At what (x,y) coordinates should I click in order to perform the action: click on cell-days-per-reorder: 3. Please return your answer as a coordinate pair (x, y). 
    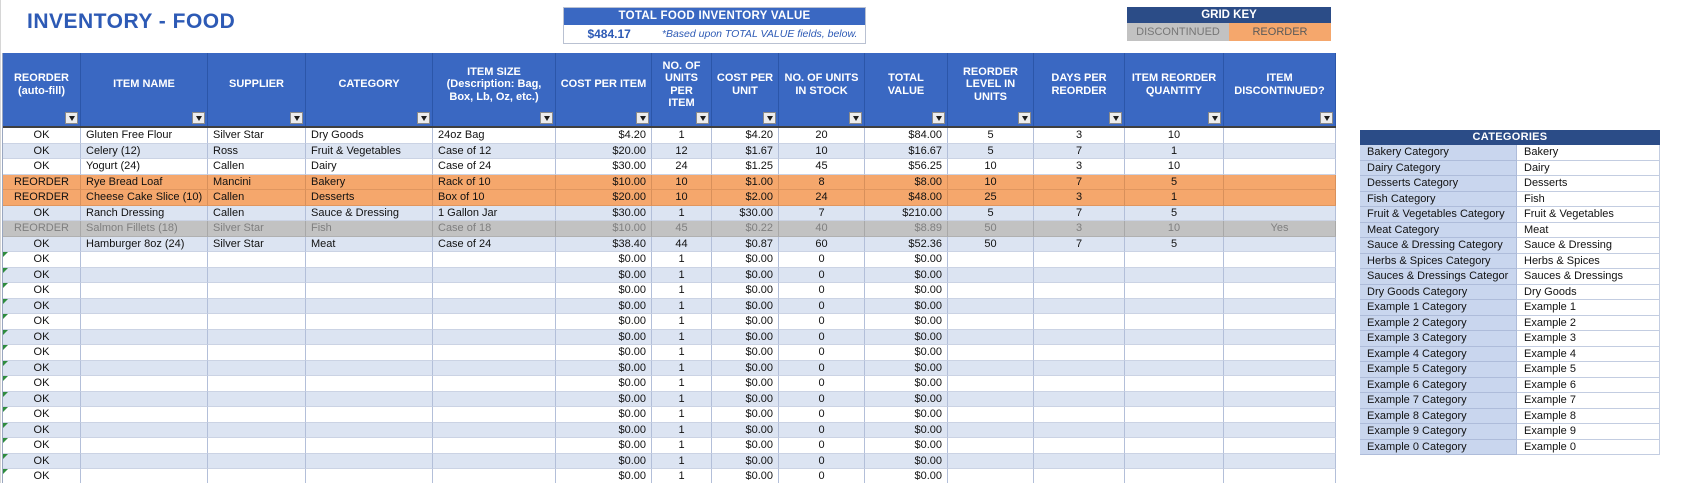
    Looking at the image, I should click on (1079, 167).